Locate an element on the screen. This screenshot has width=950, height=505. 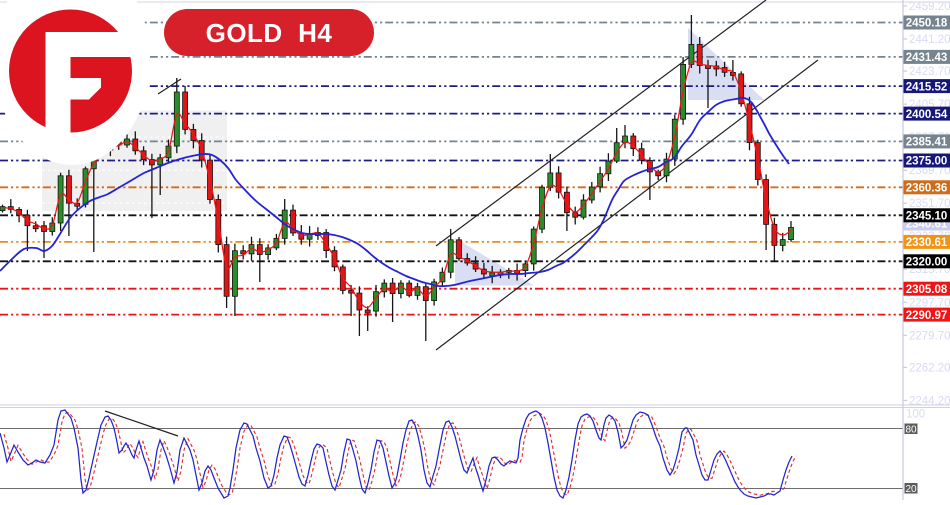
svg-text: 2262.20 is located at coordinates (929, 368).